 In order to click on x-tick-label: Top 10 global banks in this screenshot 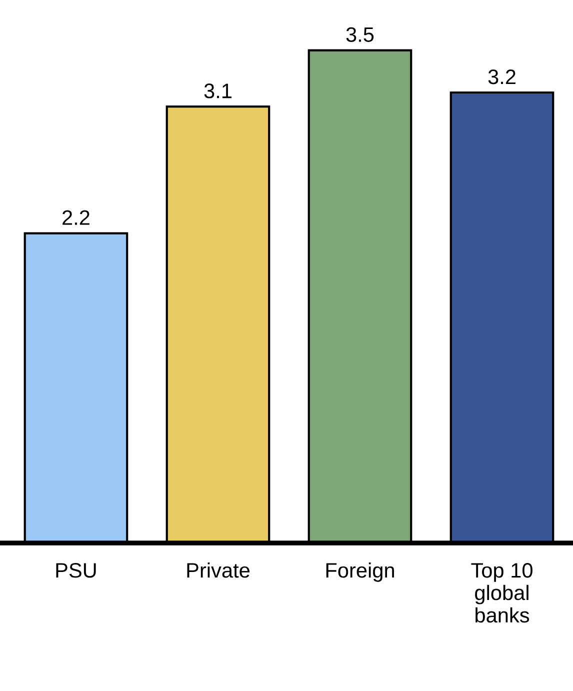, I will do `click(501, 592)`.